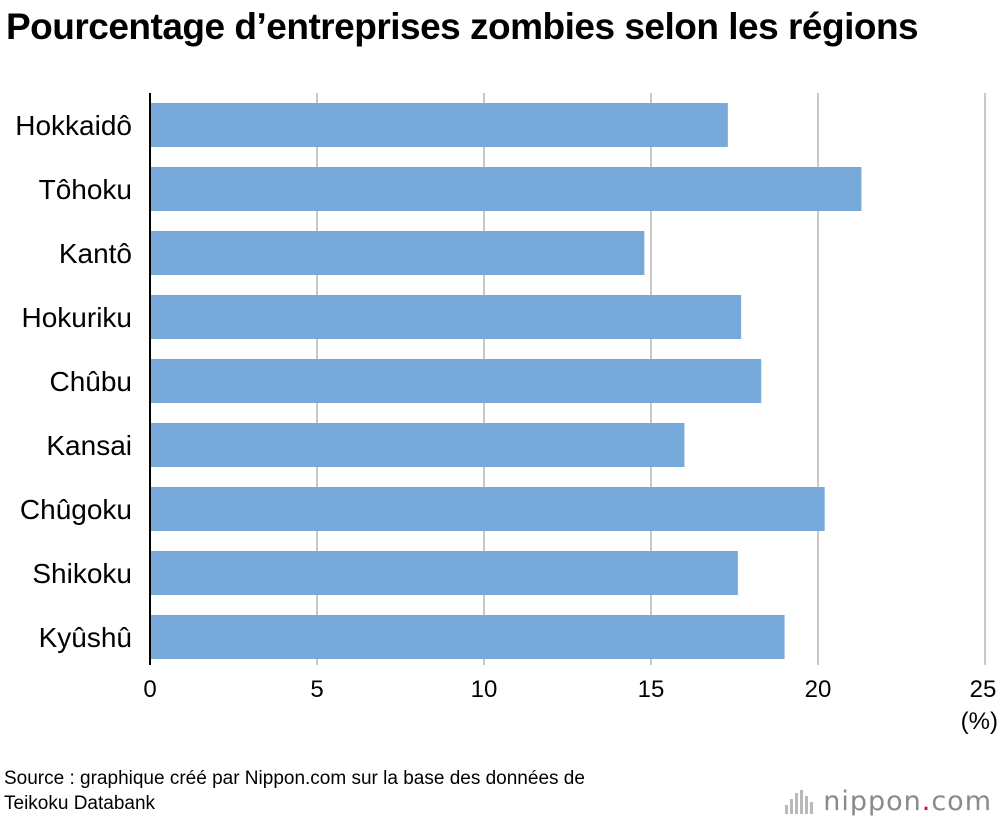 This screenshot has height=824, width=1000. What do you see at coordinates (82, 573) in the screenshot?
I see `category-label: Shikoku` at bounding box center [82, 573].